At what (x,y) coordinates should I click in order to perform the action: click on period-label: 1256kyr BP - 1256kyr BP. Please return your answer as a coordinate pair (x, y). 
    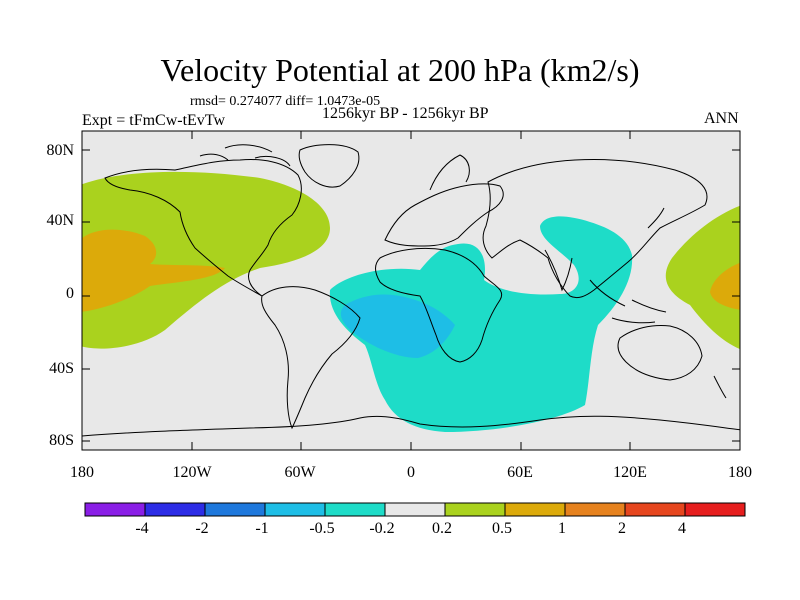
    Looking at the image, I should click on (405, 113).